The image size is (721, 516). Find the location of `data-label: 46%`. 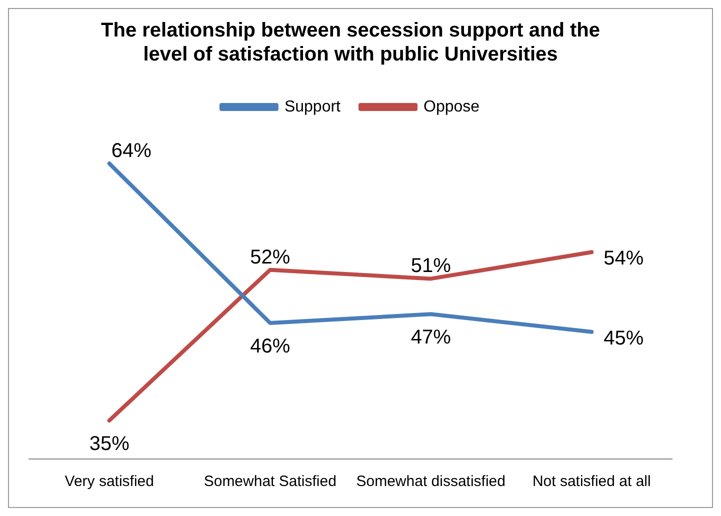

data-label: 46% is located at coordinates (270, 347).